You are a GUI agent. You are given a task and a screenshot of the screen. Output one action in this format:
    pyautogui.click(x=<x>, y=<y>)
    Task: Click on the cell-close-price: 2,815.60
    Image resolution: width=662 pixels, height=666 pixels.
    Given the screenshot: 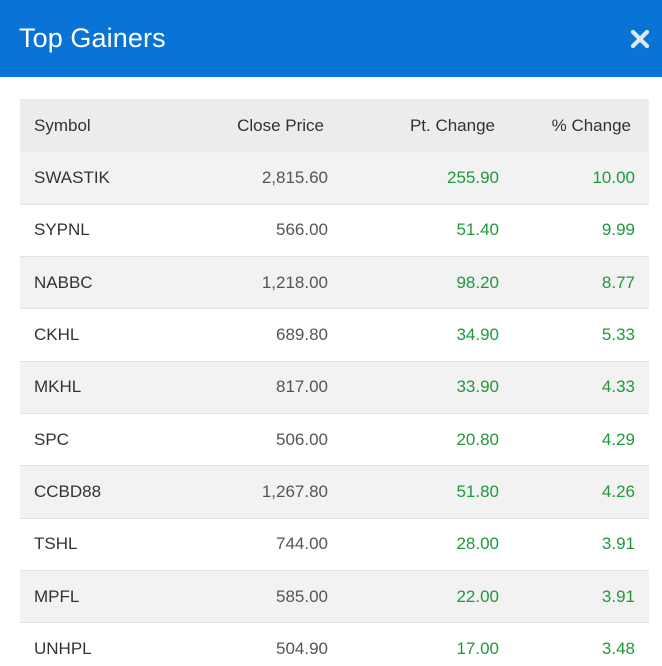 What is the action you would take?
    pyautogui.click(x=294, y=177)
    